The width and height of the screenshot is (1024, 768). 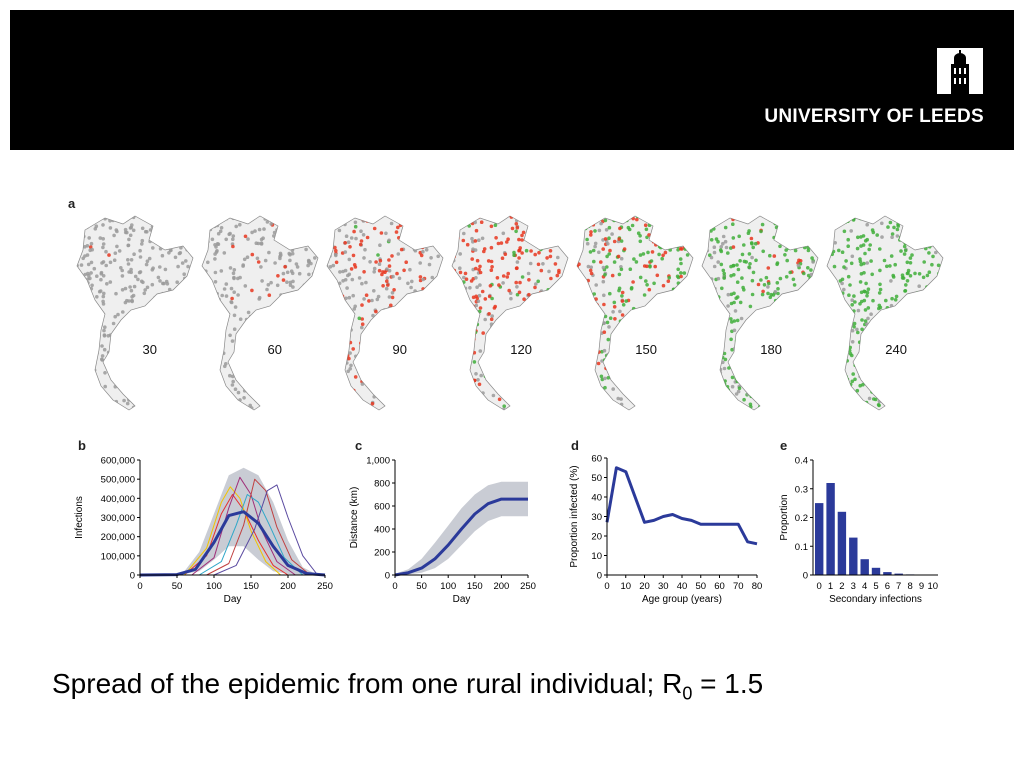 What do you see at coordinates (259, 313) in the screenshot?
I see `map-dots` at bounding box center [259, 313].